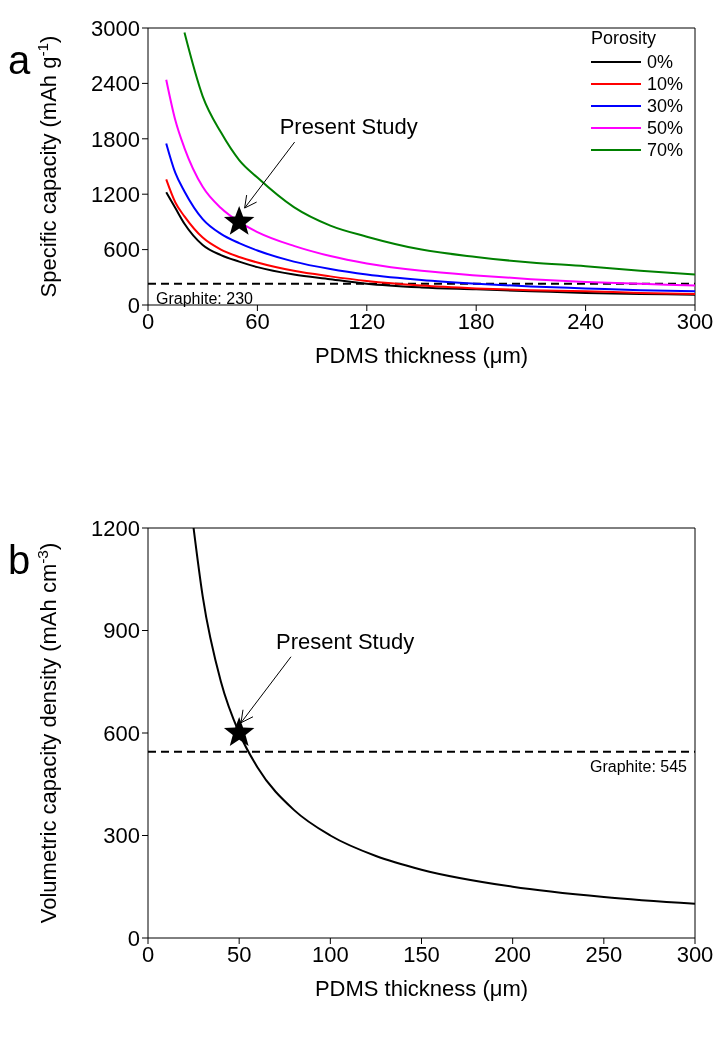  What do you see at coordinates (121, 631) in the screenshot?
I see `y-tick-label: 900` at bounding box center [121, 631].